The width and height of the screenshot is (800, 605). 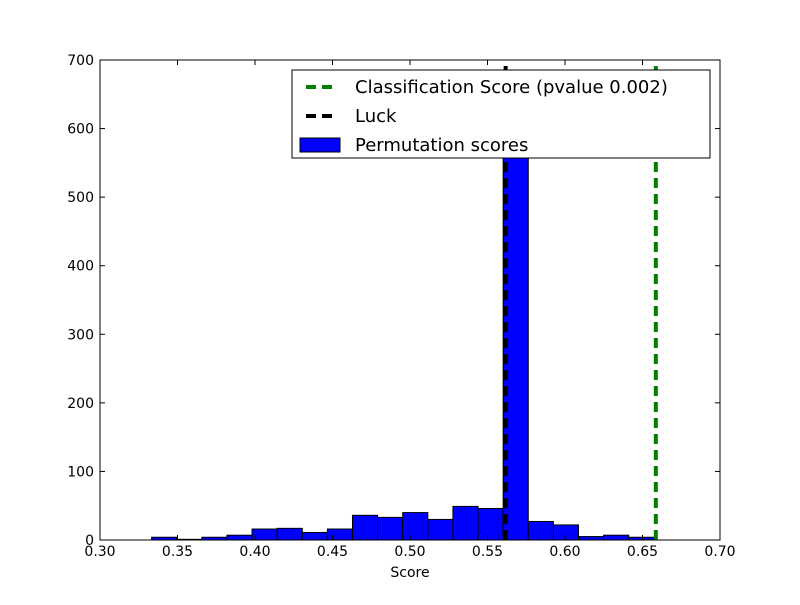 I want to click on y-tick-label: 400, so click(x=80, y=267).